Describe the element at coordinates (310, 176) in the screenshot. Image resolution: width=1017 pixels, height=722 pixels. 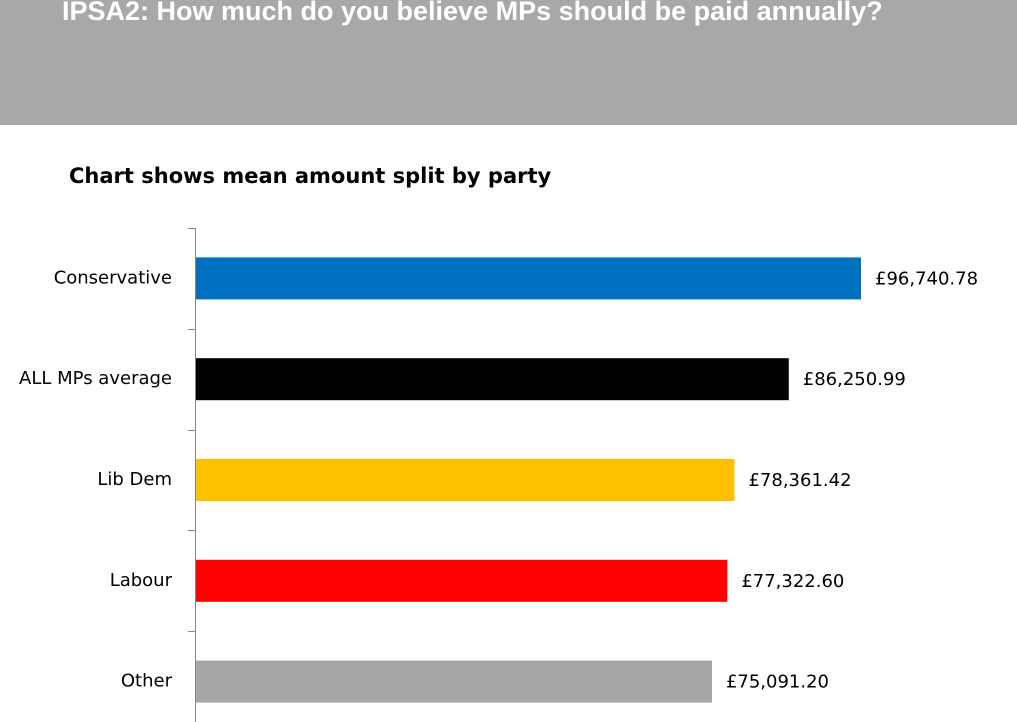
I see `chart-subtitle: Chart shows mean amount split by party` at that location.